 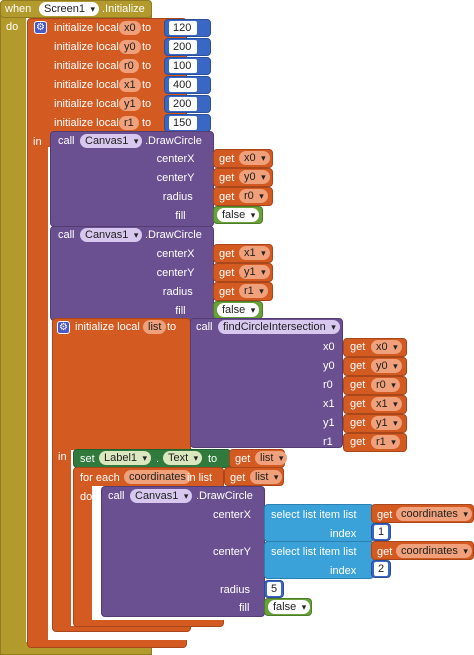 I want to click on draw1-get-dropdown-2: r0, so click(x=253, y=196).